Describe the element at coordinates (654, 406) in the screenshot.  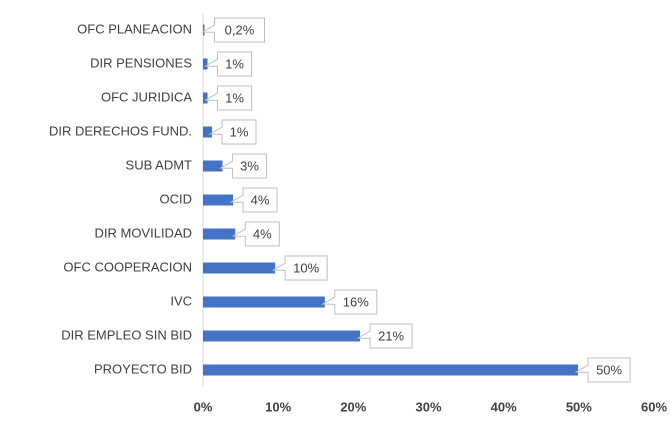
I see `x-tick-label: 60%` at that location.